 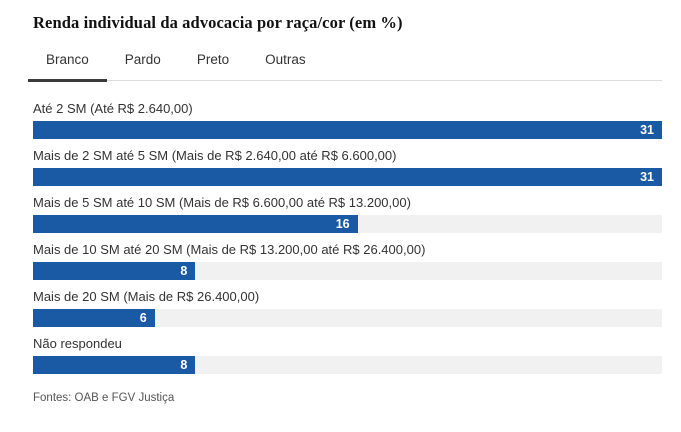 I want to click on bar-value-label: 6, so click(x=143, y=318).